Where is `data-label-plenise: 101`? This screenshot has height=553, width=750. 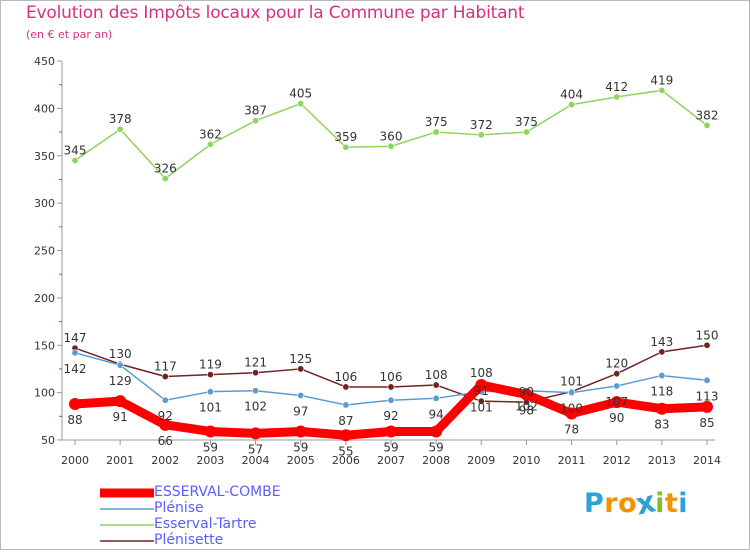 data-label-plenise: 101 is located at coordinates (481, 408).